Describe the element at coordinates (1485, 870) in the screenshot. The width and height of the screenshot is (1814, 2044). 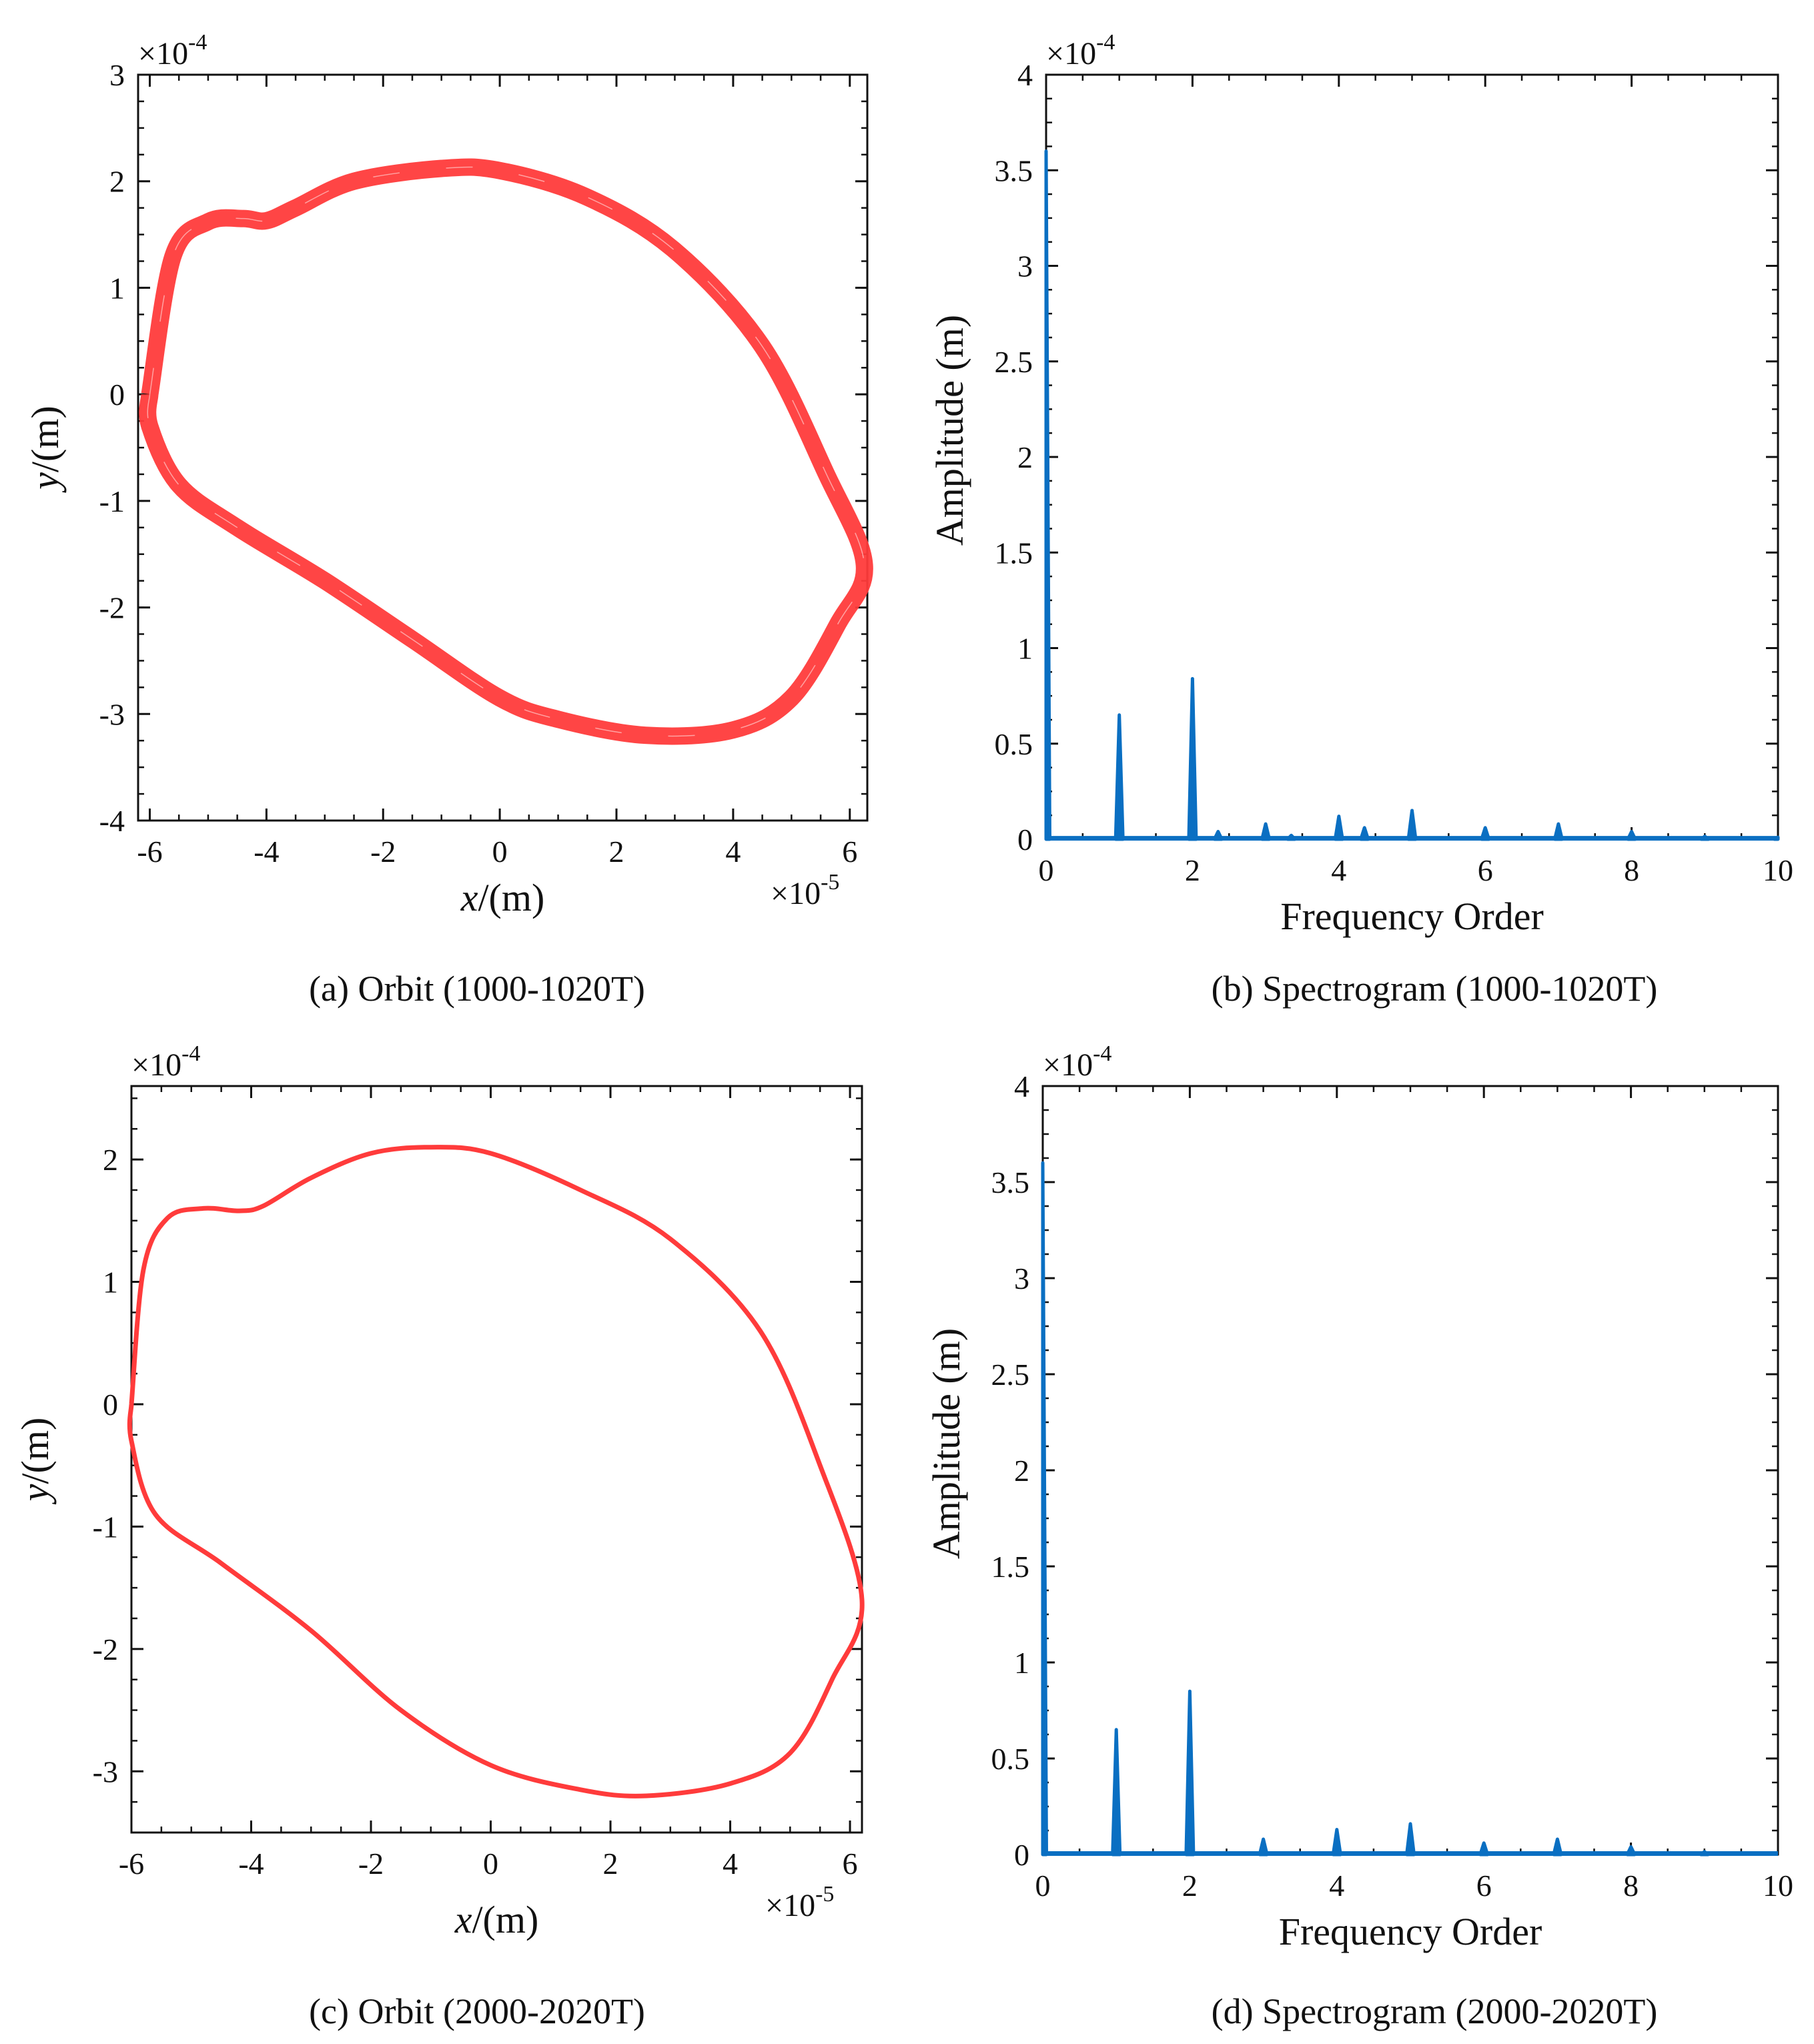
I see `panel-b-x-tick-label: 6` at that location.